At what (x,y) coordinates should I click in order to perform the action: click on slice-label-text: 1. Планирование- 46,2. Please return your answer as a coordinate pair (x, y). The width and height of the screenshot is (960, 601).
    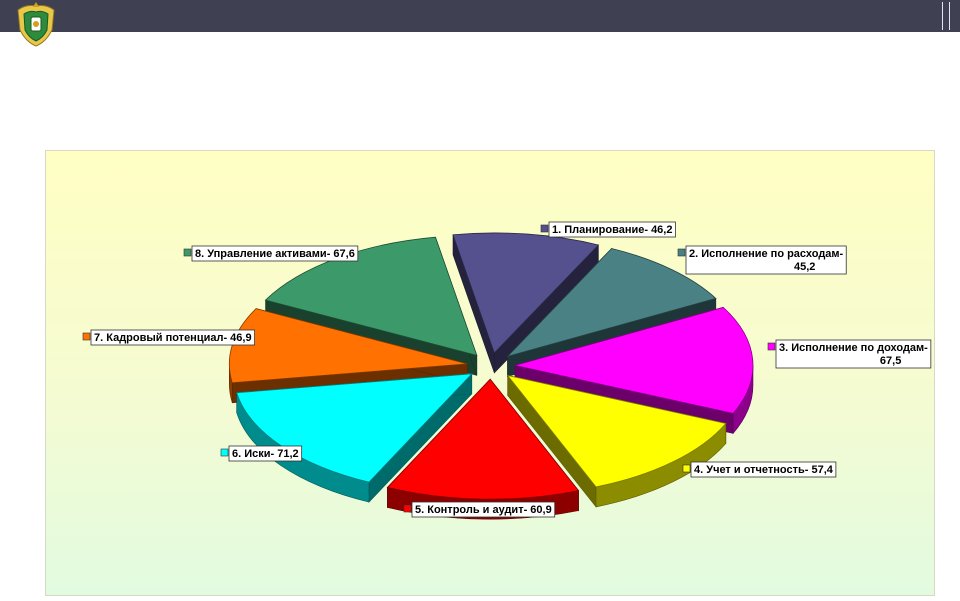
    Looking at the image, I should click on (612, 230).